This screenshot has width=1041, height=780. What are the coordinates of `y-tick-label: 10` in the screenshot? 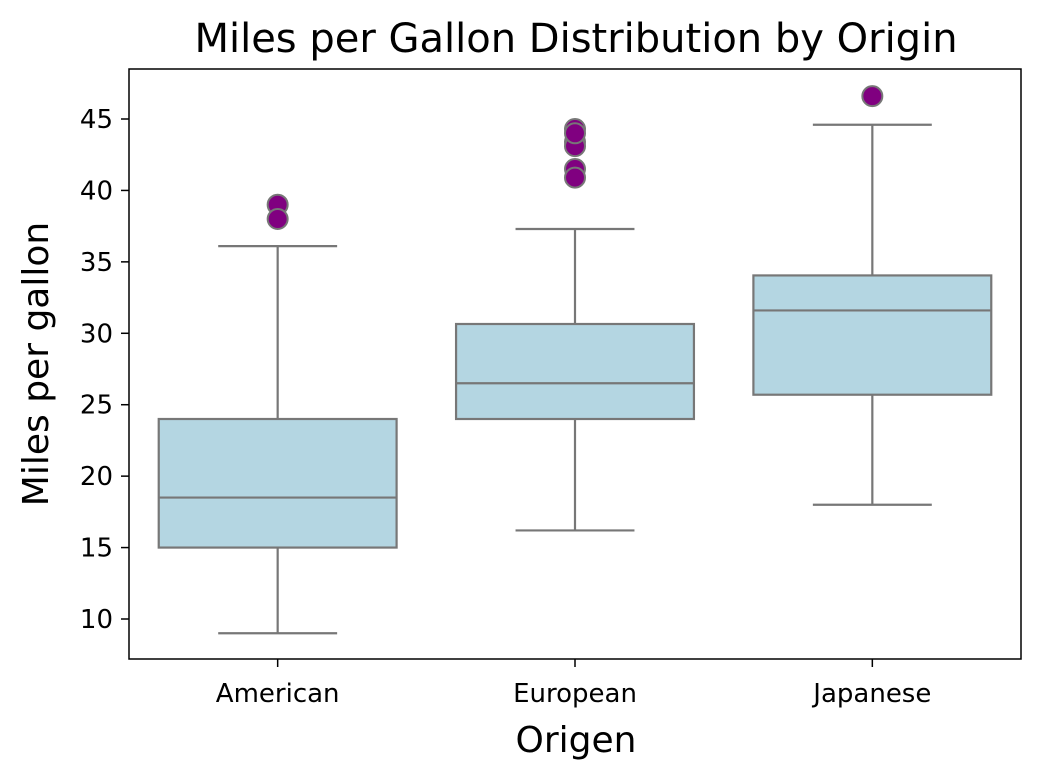 It's located at (96, 620).